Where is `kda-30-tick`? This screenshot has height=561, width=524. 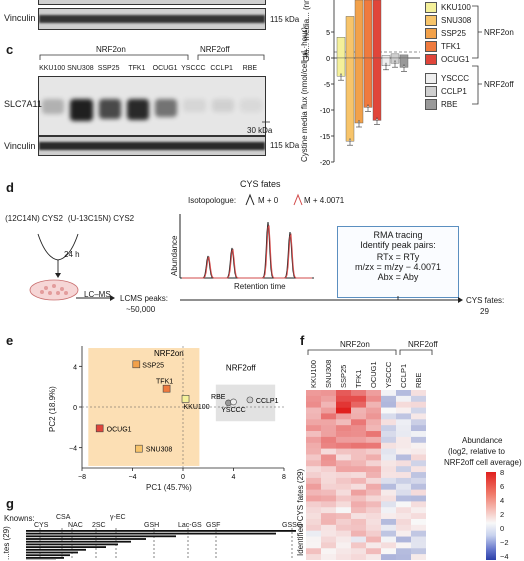 kda-30-tick is located at coordinates (267, 122).